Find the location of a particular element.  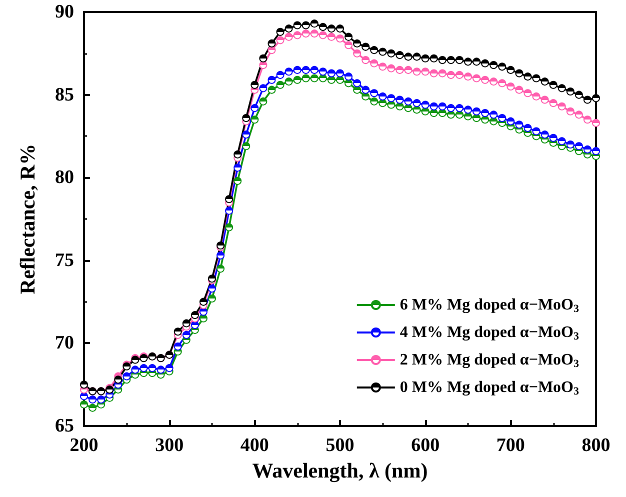

y-tick-label: 65 is located at coordinates (64, 426).